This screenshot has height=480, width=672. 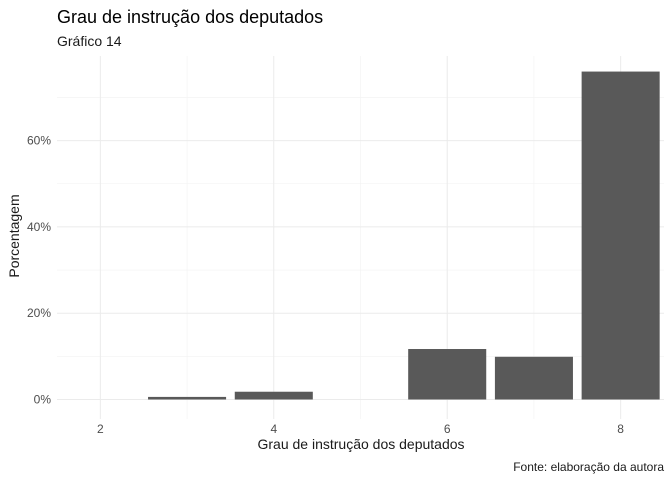 I want to click on y-axis-ticks: 0% 20% 40% 60%, so click(x=39, y=270).